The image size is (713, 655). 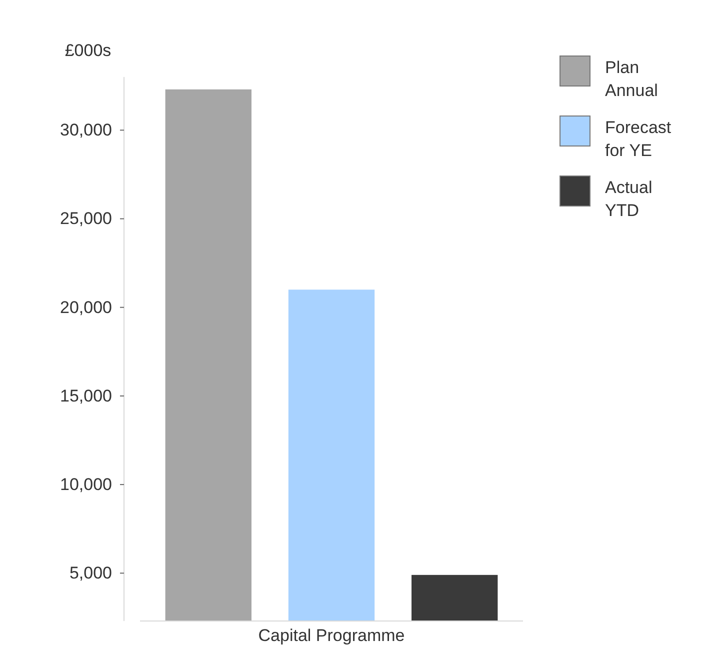 I want to click on y-tick-label: 5,000, so click(x=90, y=573).